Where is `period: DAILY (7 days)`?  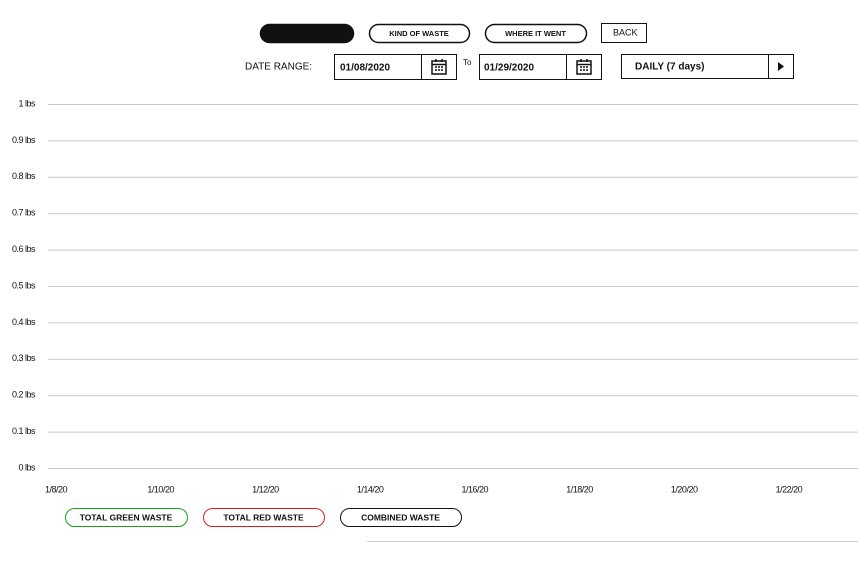
period: DAILY (7 days) is located at coordinates (669, 67).